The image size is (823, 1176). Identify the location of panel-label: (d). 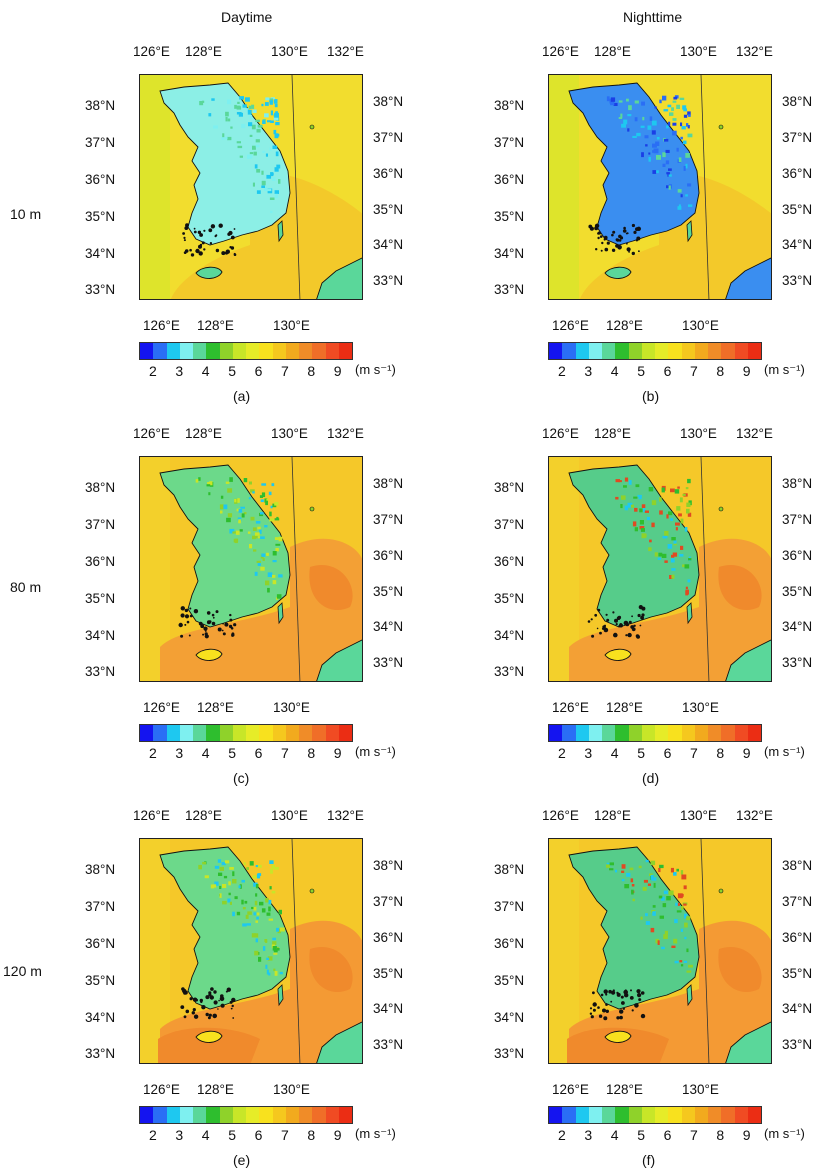
(651, 778).